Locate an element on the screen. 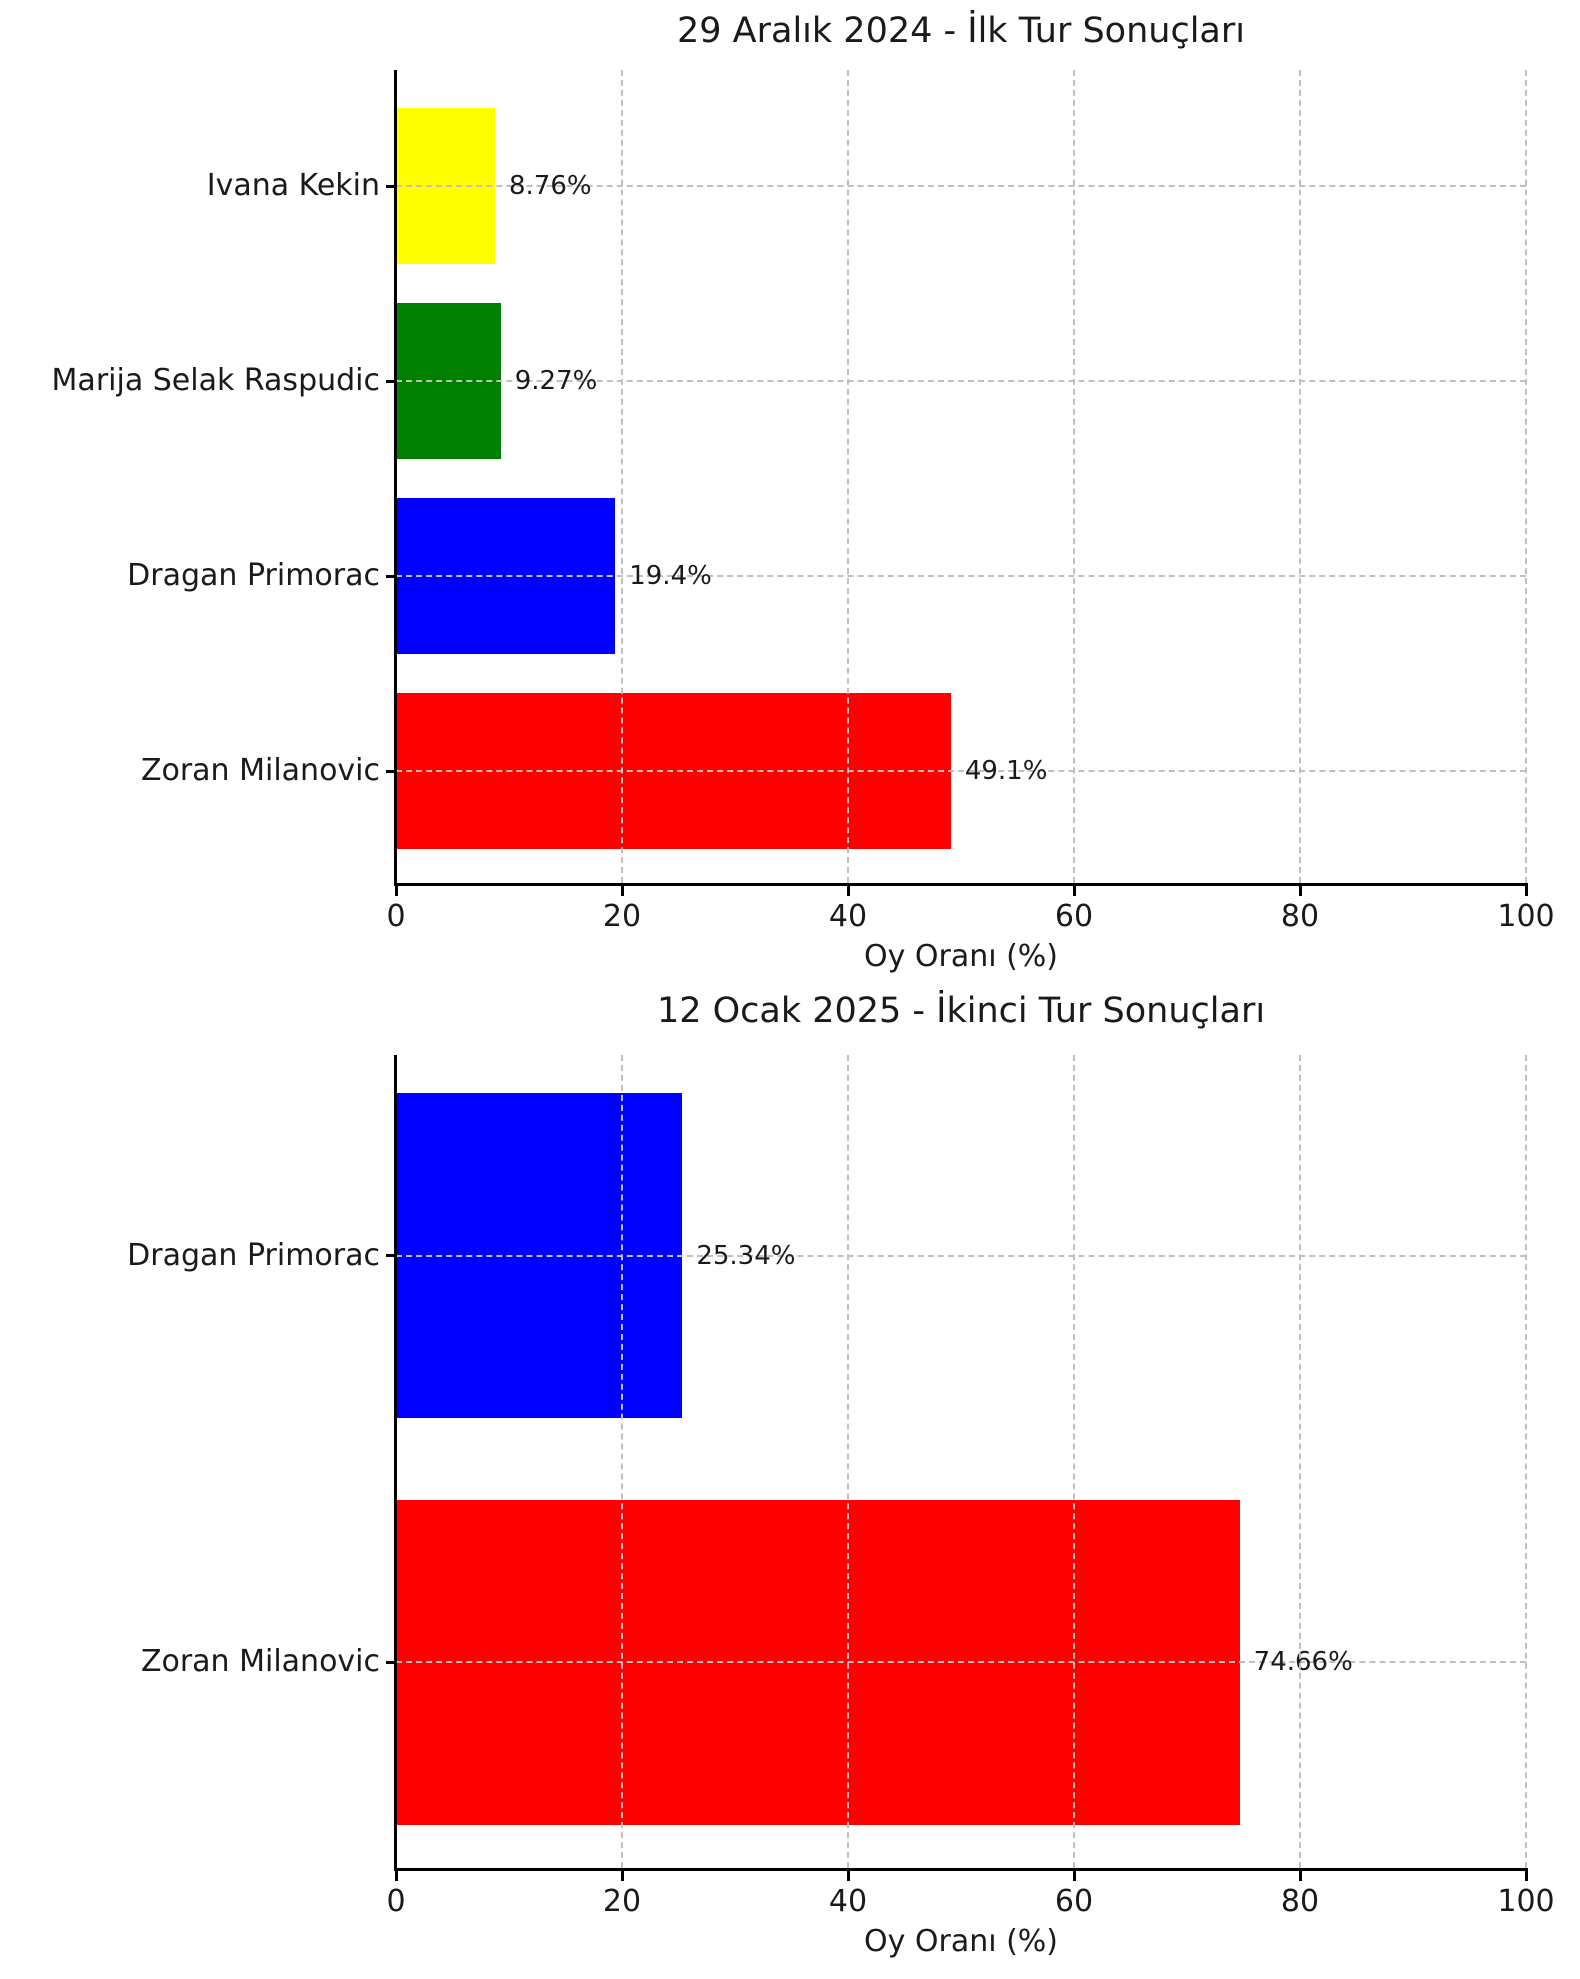 This screenshot has width=1580, height=1979. x-axis-label-second-round: Oy Oranı (%) is located at coordinates (961, 1941).